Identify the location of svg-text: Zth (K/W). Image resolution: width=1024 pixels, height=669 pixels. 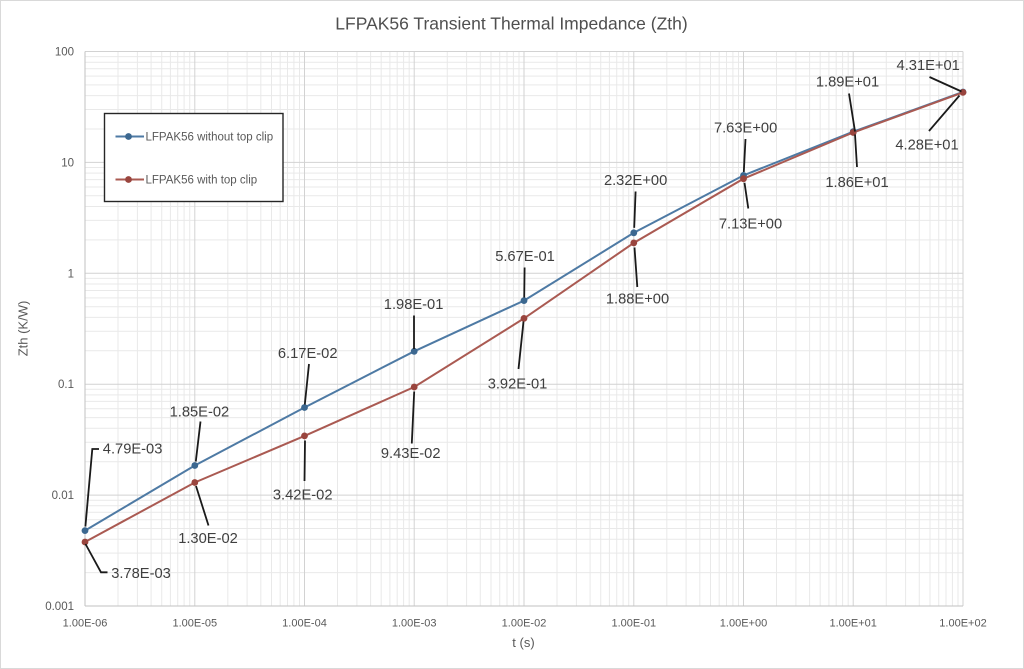
(23, 329).